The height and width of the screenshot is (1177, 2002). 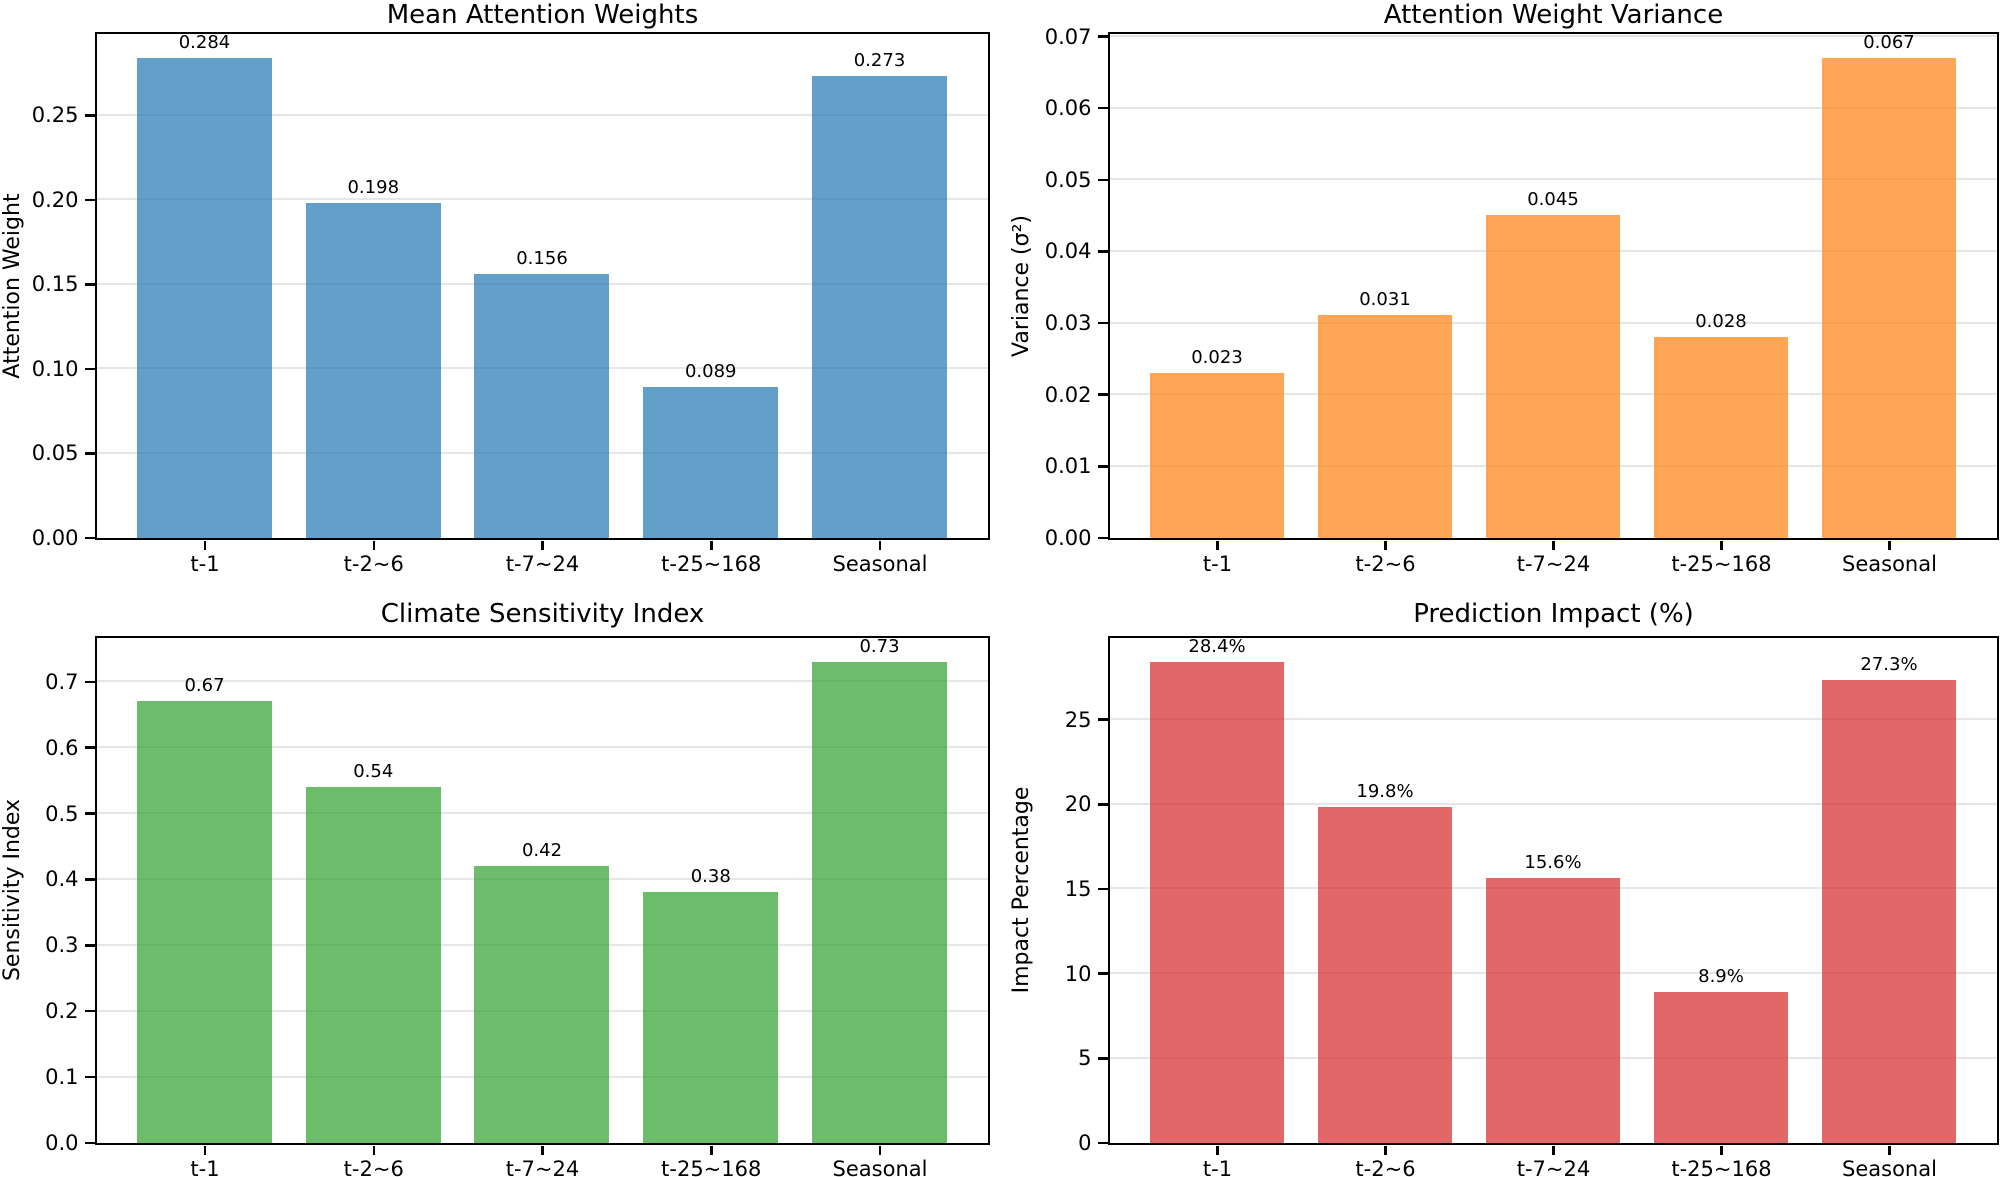 What do you see at coordinates (879, 646) in the screenshot?
I see `bar-value-label: 0.73` at bounding box center [879, 646].